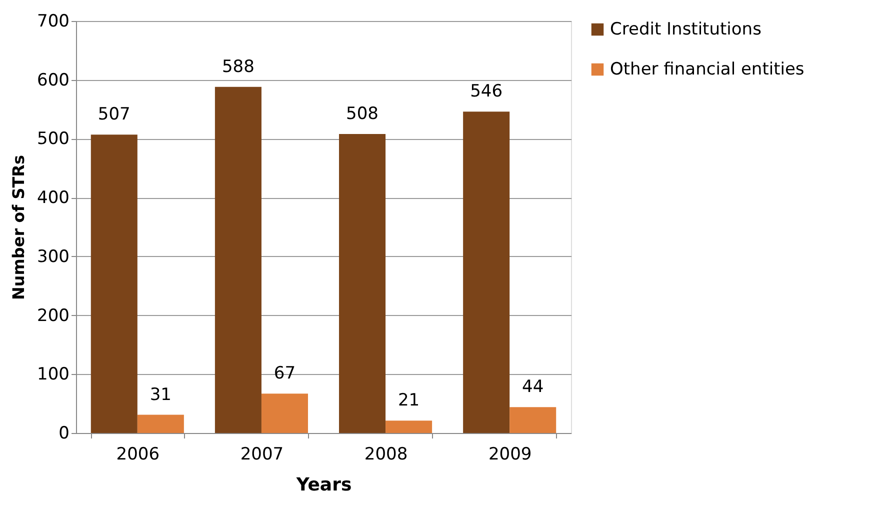 Image resolution: width=891 pixels, height=523 pixels. Describe the element at coordinates (64, 434) in the screenshot. I see `y-tick-label: 0` at that location.